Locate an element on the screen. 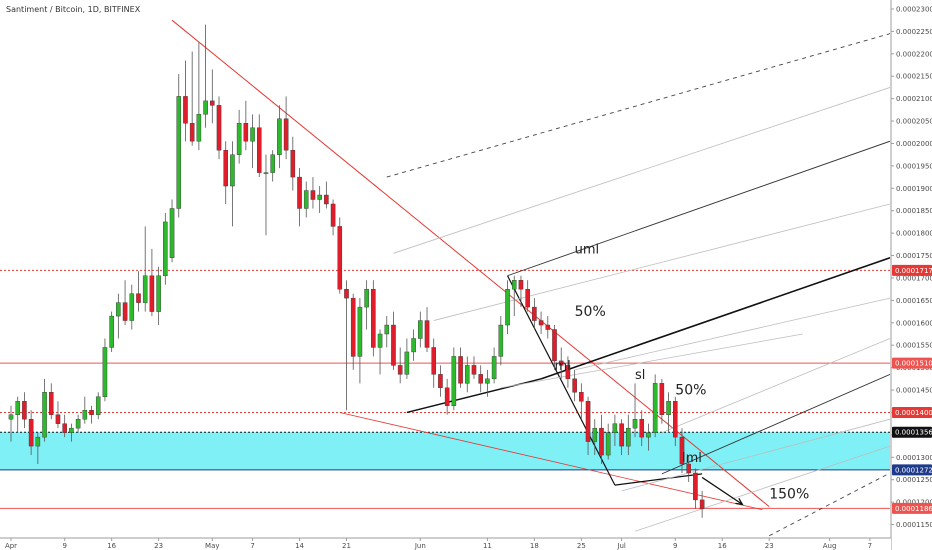 Image resolution: width=932 pixels, height=550 pixels. annotation-label-0: uml is located at coordinates (587, 249).